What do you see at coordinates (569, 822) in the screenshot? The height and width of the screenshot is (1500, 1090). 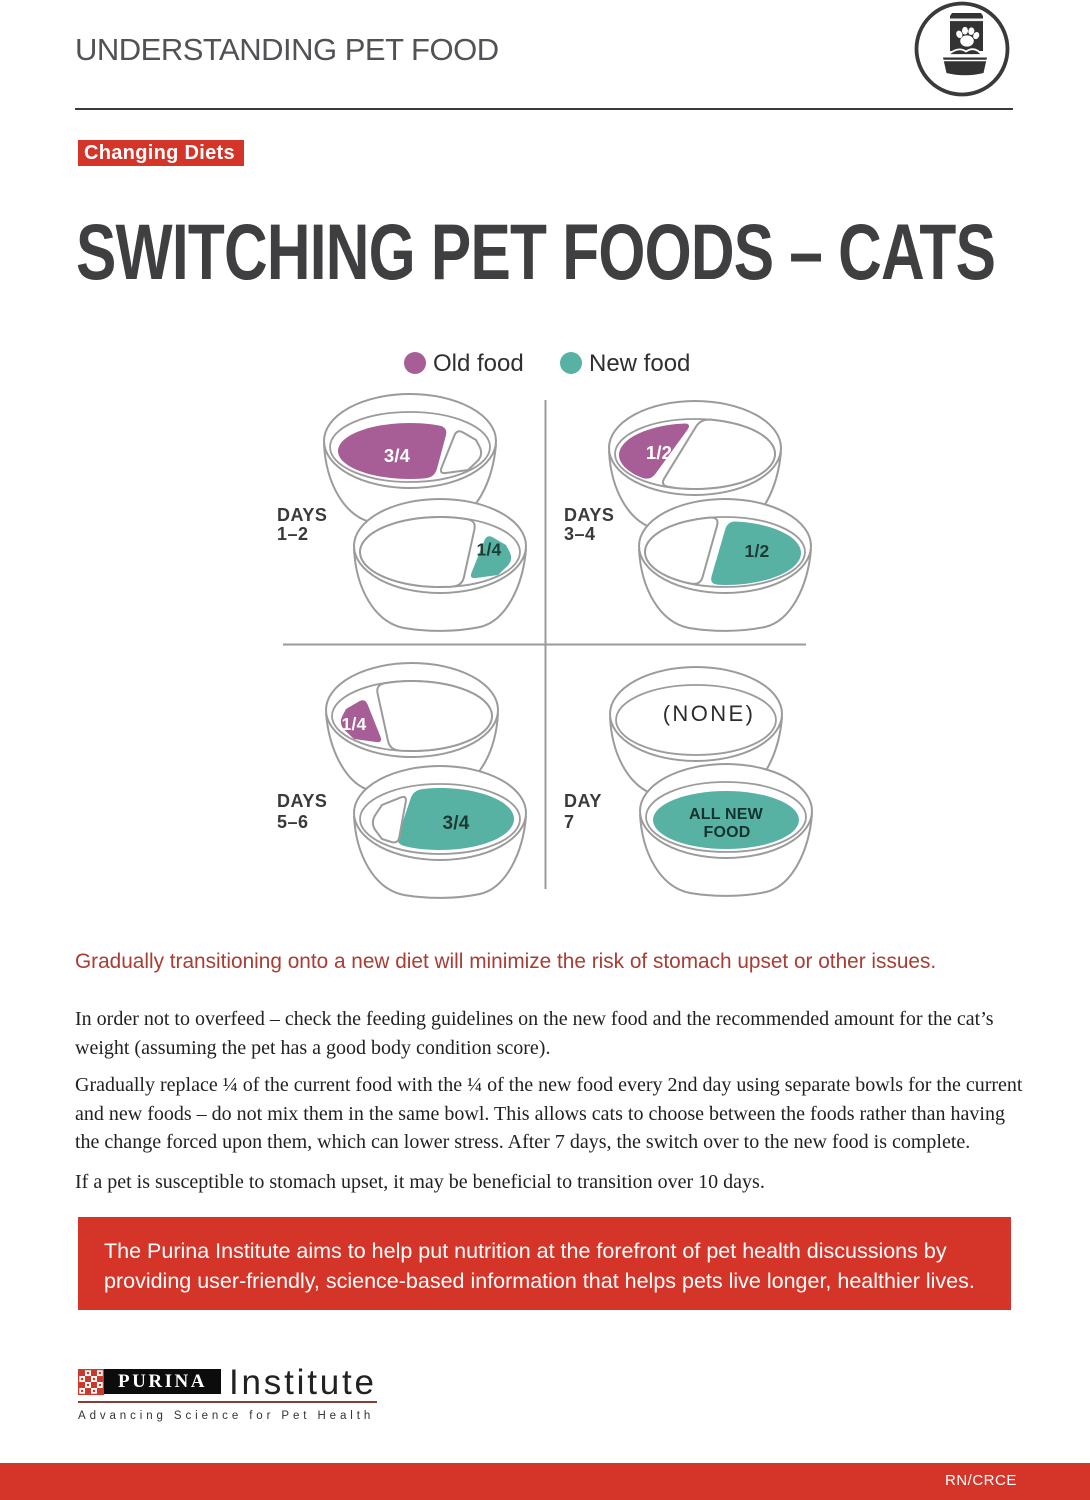 I see `svg-text: 7` at bounding box center [569, 822].